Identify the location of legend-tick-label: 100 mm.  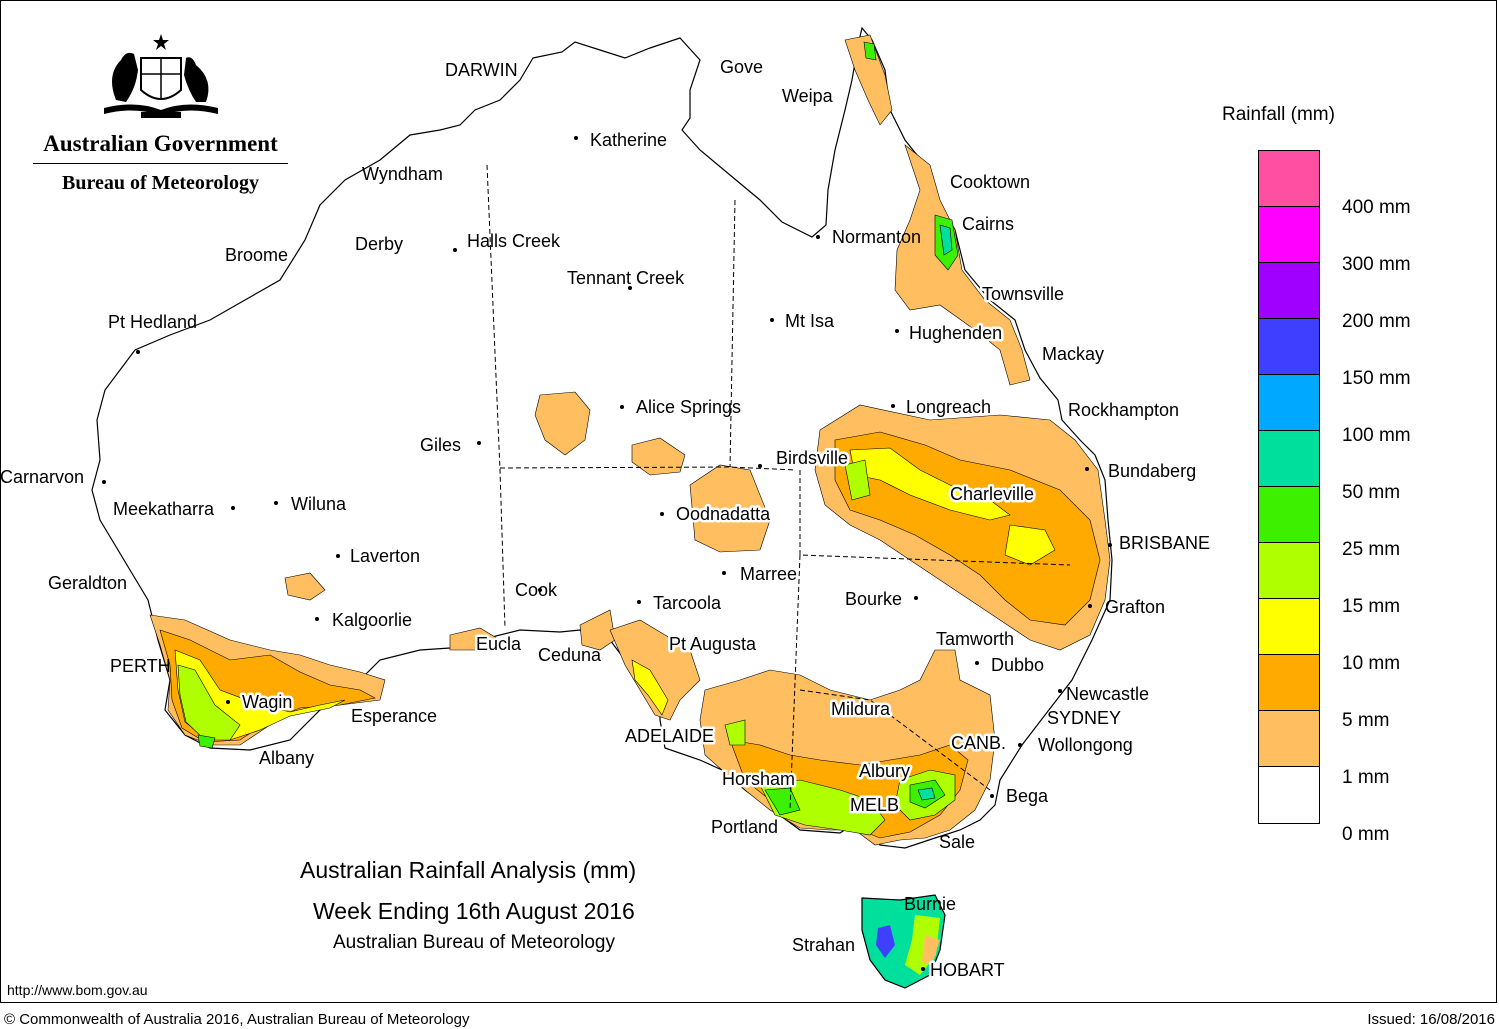
(1376, 435).